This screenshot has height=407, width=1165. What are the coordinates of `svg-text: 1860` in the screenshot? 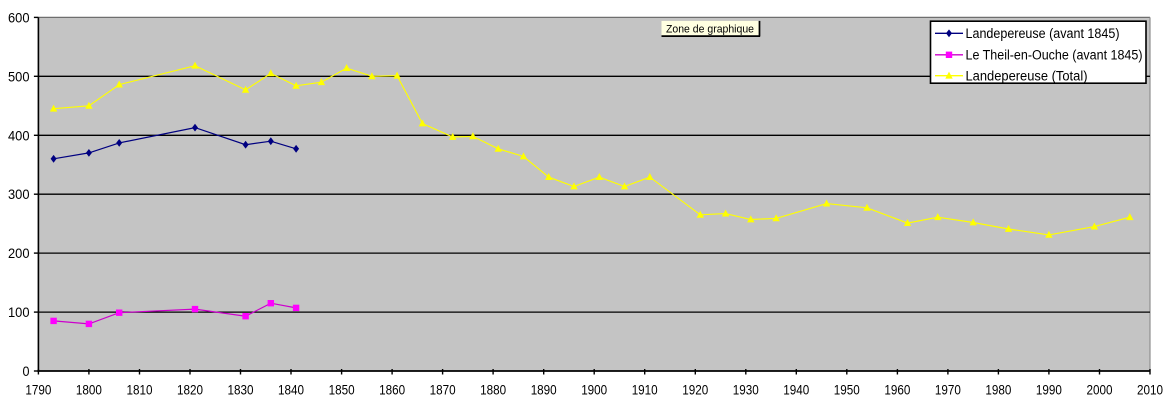 It's located at (392, 390).